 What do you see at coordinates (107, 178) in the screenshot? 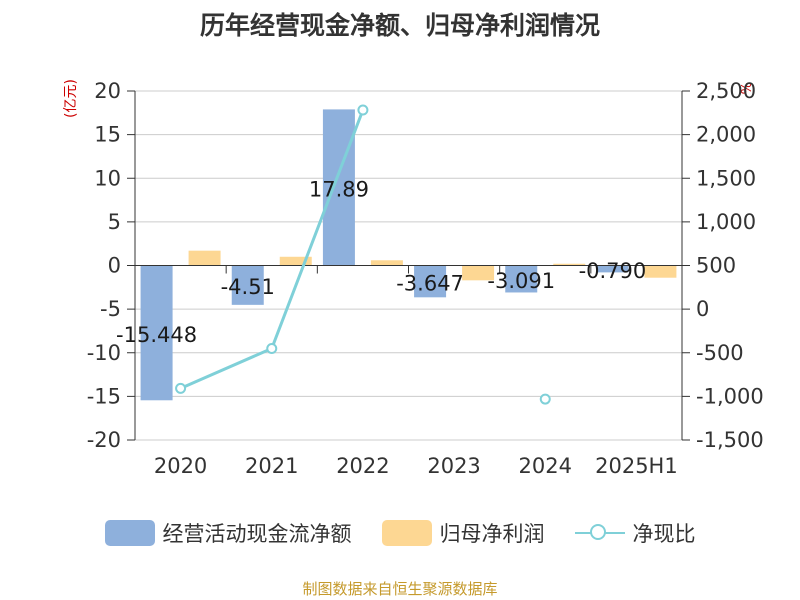
I see `left-axis-tick-label: 10` at bounding box center [107, 178].